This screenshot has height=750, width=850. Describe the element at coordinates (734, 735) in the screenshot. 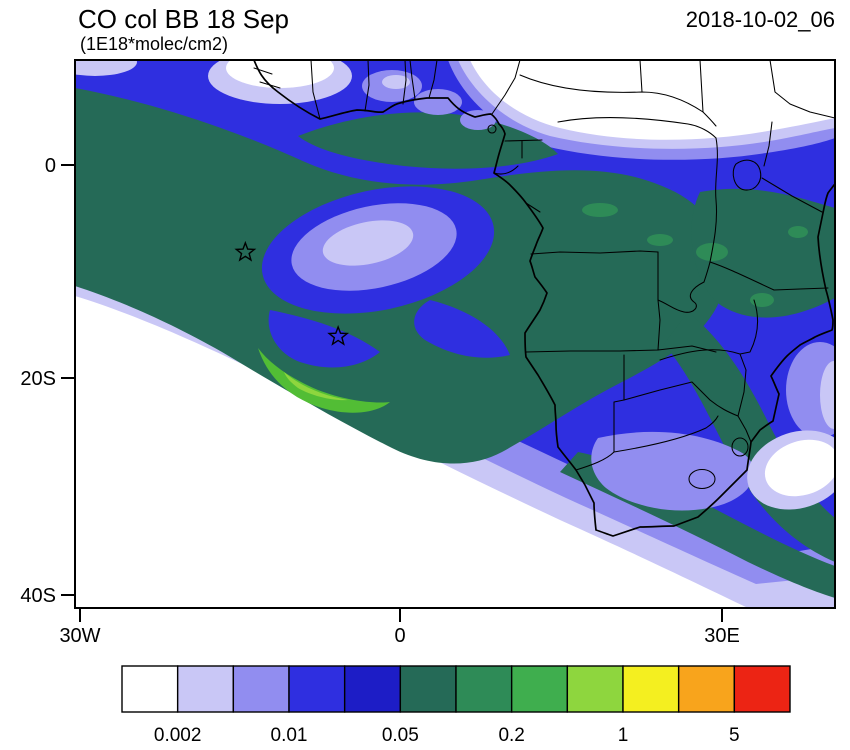

I see `colorbar-tick-label: 5` at that location.